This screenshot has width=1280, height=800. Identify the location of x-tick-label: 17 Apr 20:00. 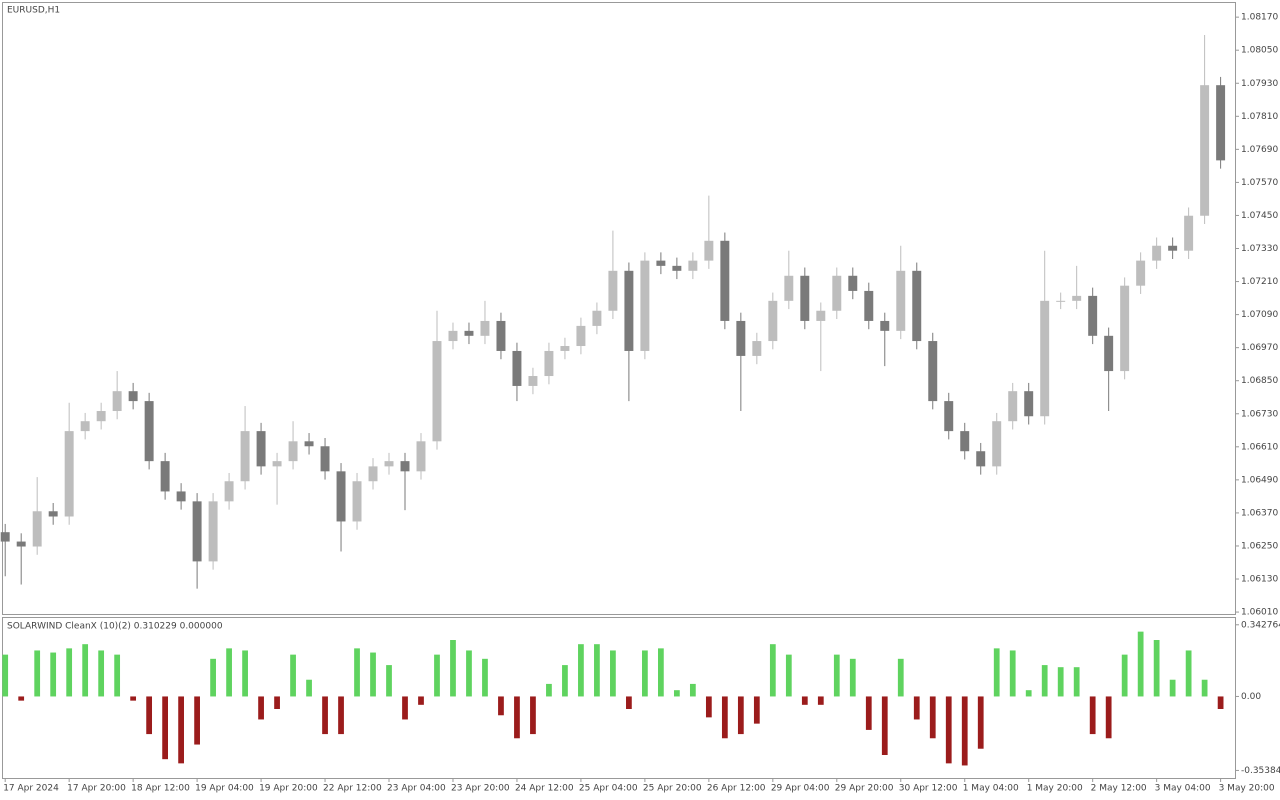
(96, 789).